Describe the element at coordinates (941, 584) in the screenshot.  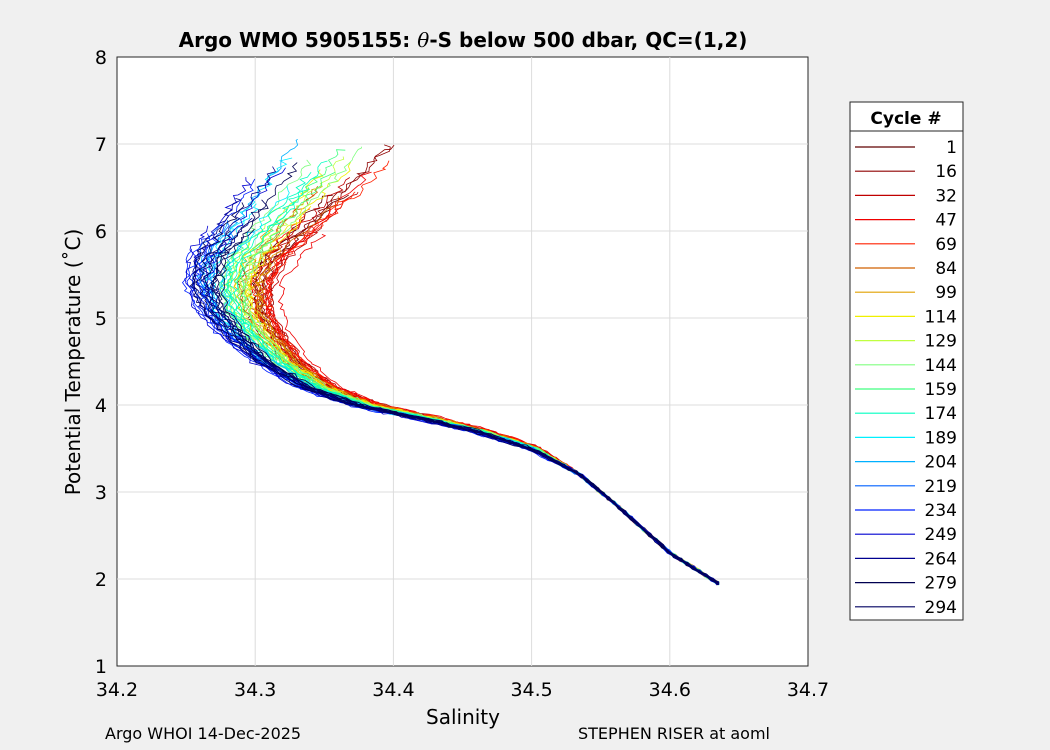
I see `legend-label-279: 279` at that location.